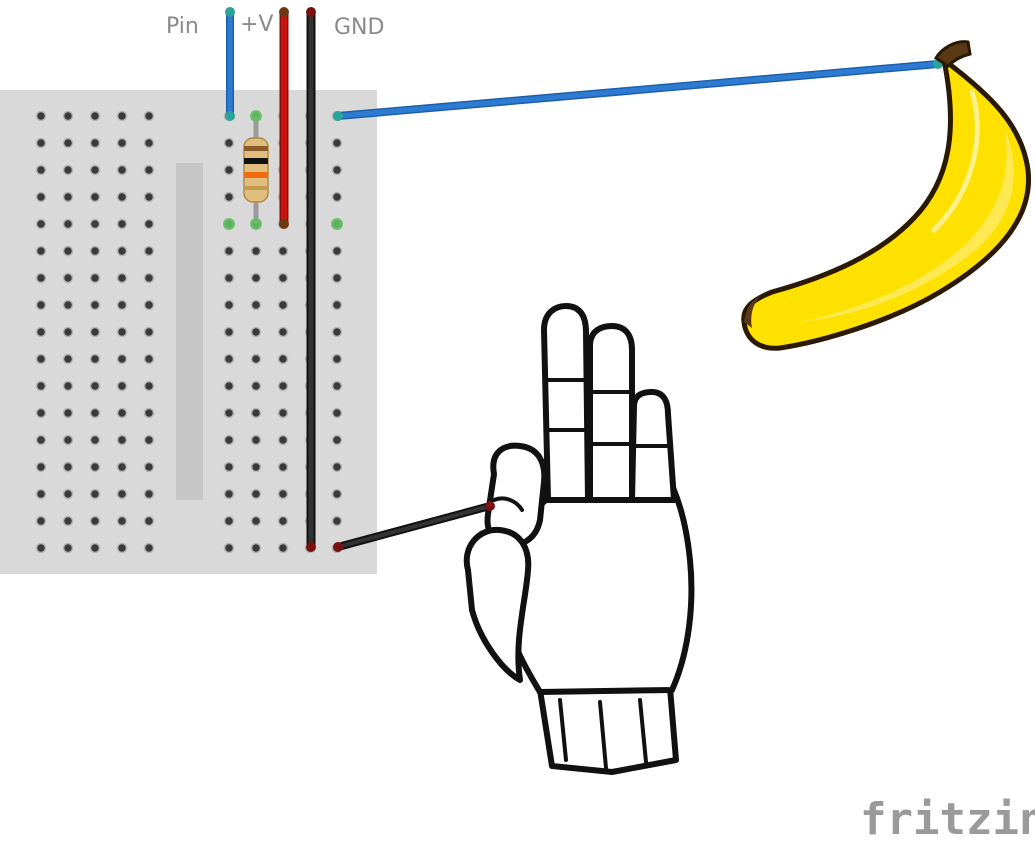 The height and width of the screenshot is (846, 1035). I want to click on hand-middle-finger, so click(611, 413).